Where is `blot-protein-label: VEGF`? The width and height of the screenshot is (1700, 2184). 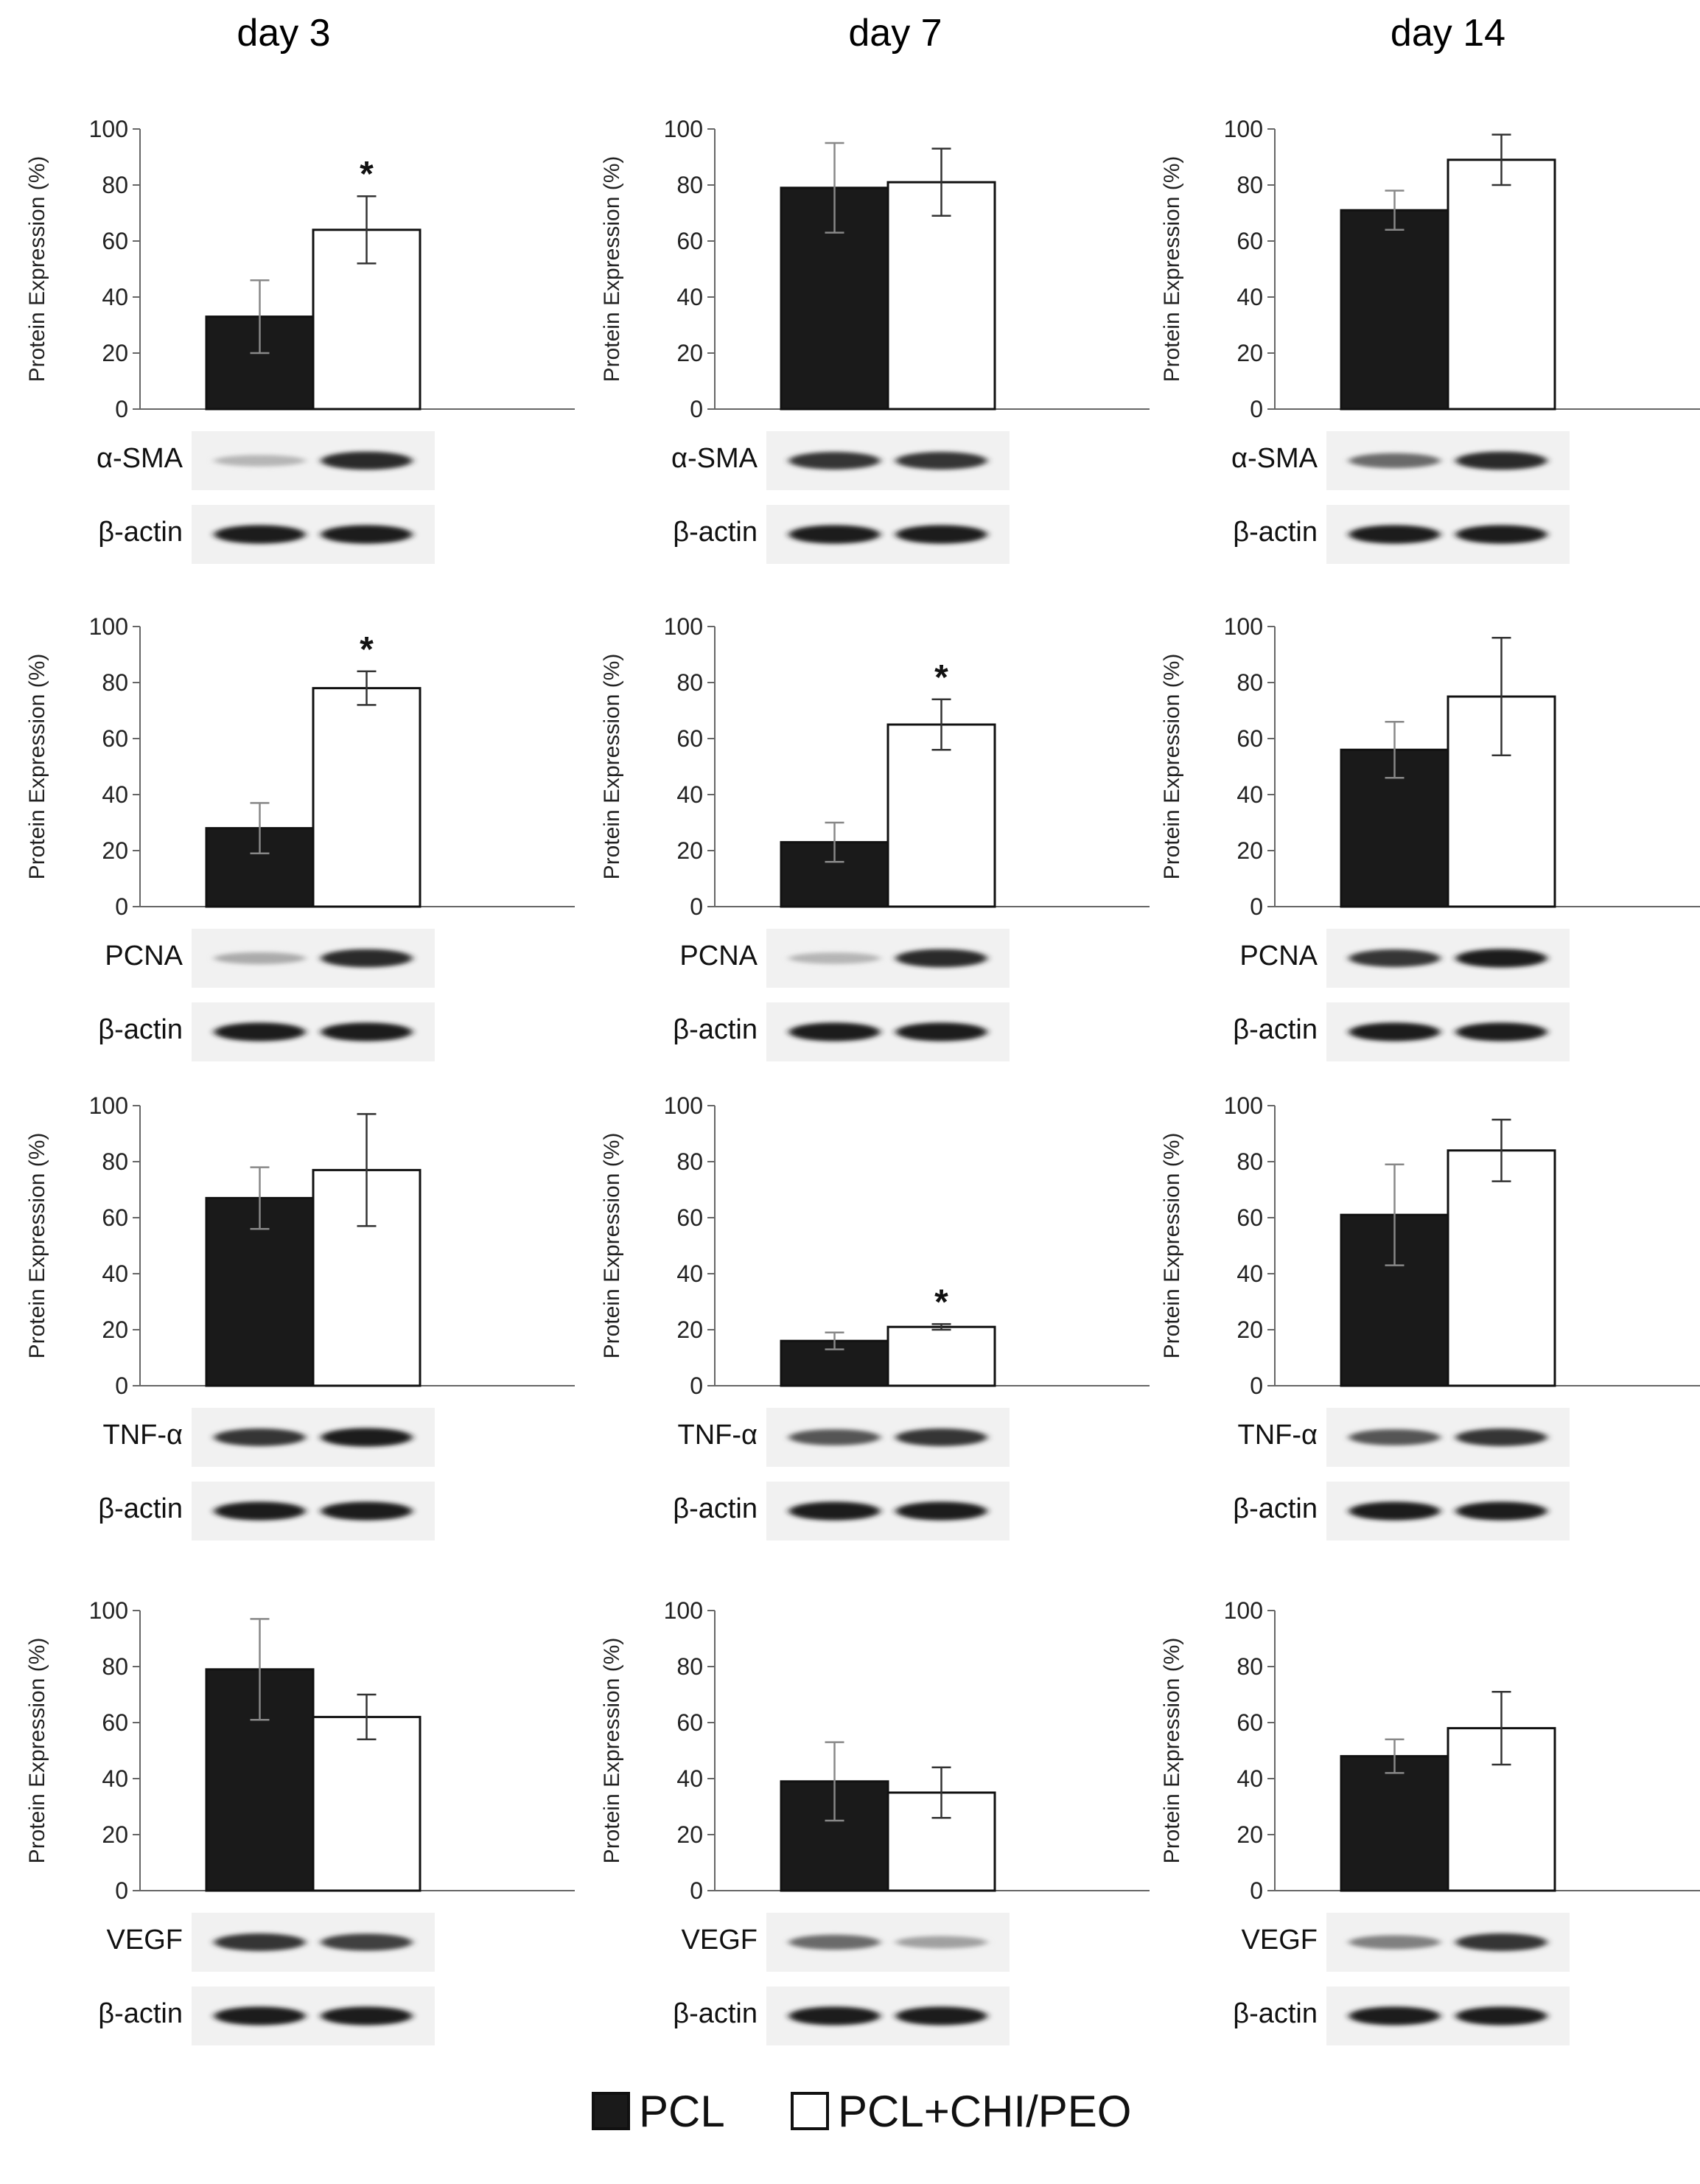
blot-protein-label: VEGF is located at coordinates (145, 1941).